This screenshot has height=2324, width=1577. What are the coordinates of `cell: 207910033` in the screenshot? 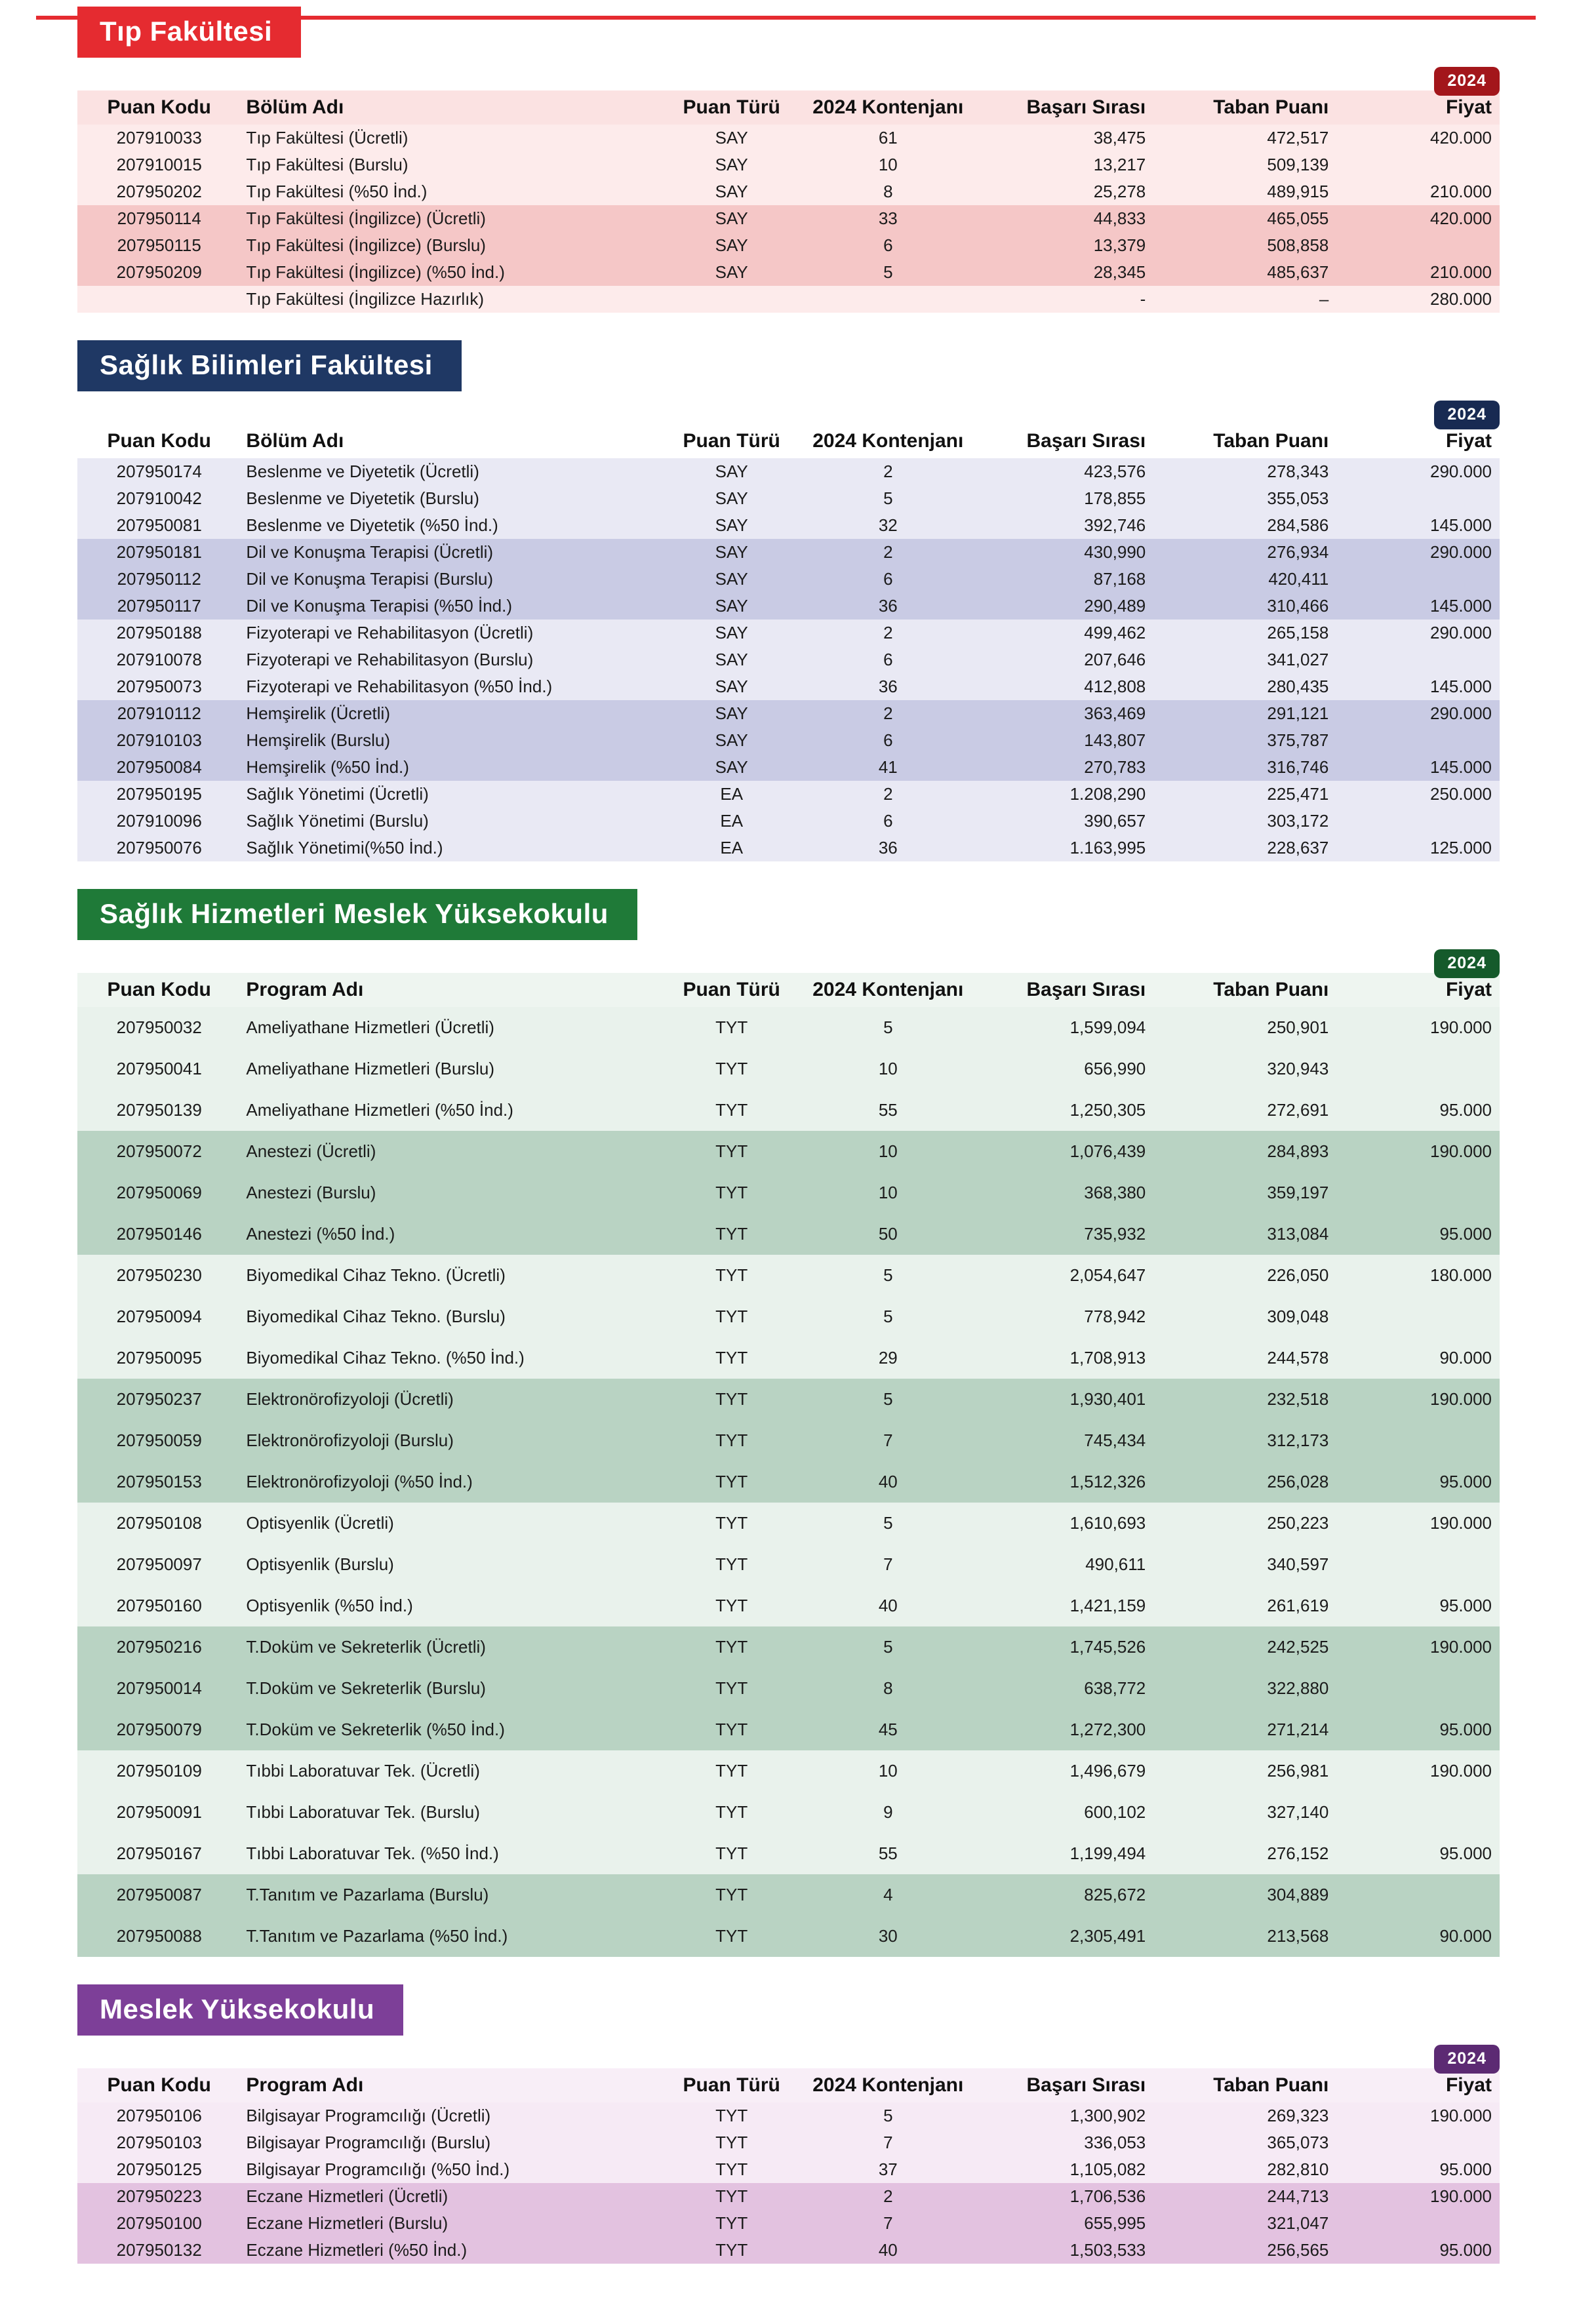 It's located at (159, 138).